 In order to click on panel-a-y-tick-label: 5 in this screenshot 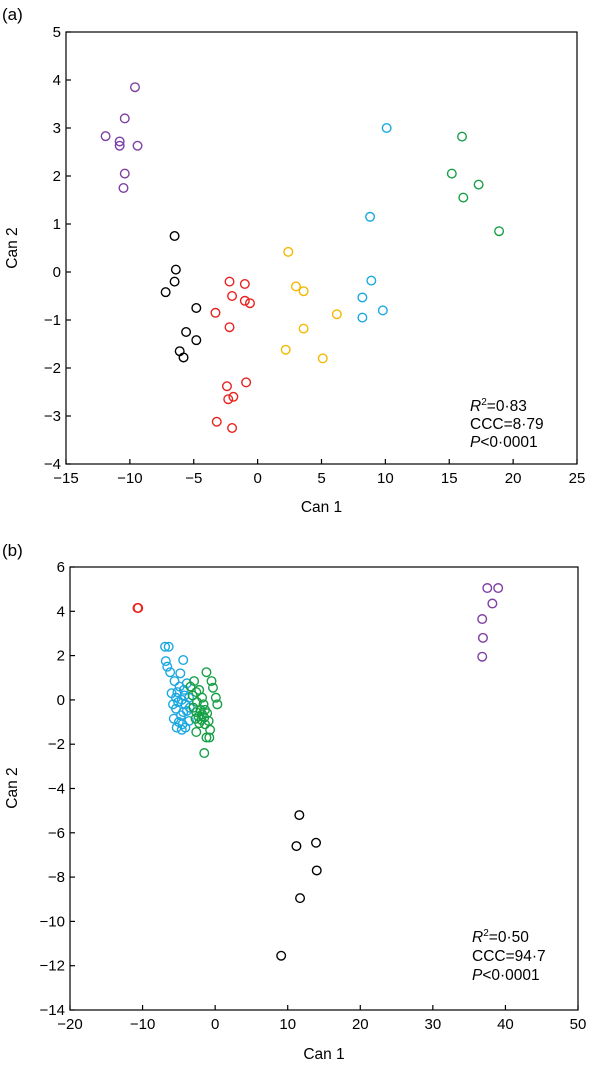, I will do `click(57, 32)`.